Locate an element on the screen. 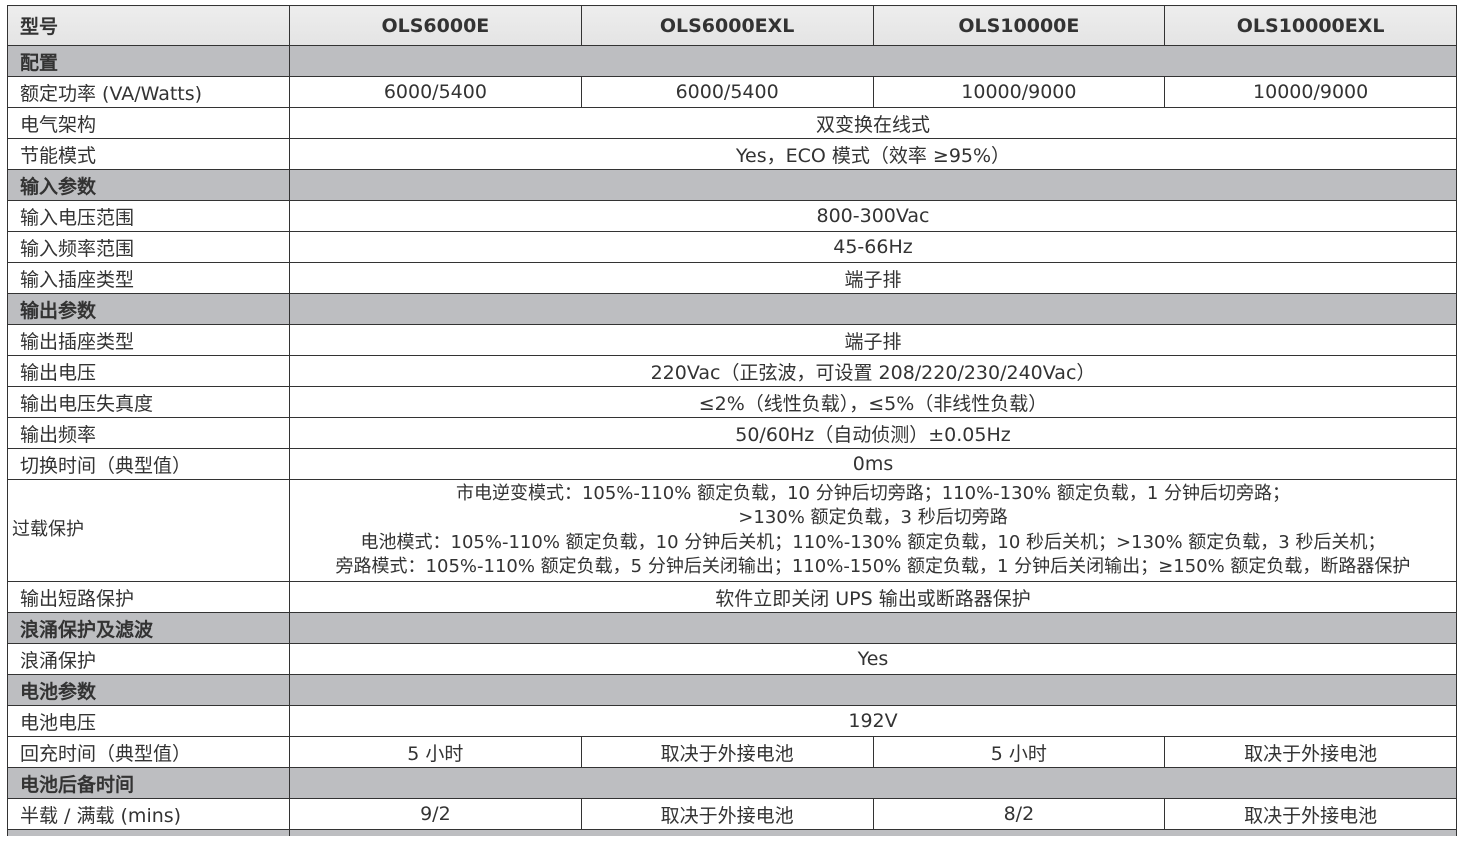 This screenshot has height=861, width=1461. spec-label: 输入电压范围 is located at coordinates (148, 216).